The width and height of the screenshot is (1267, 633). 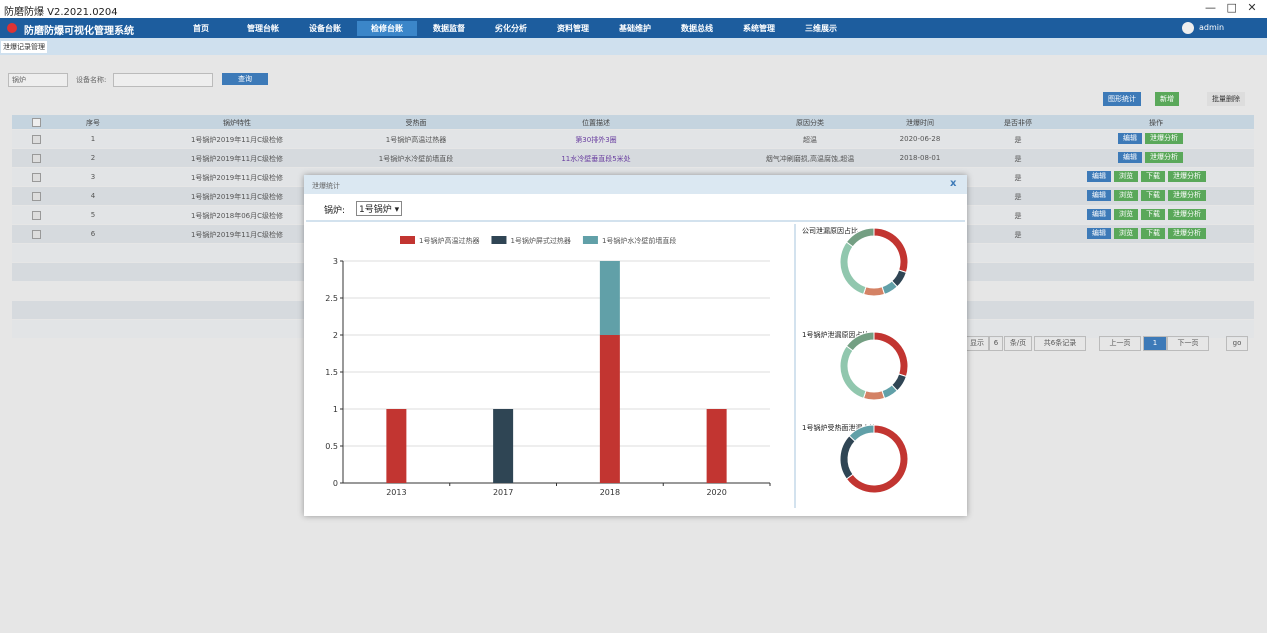 What do you see at coordinates (633, 122) in the screenshot?
I see `table-header` at bounding box center [633, 122].